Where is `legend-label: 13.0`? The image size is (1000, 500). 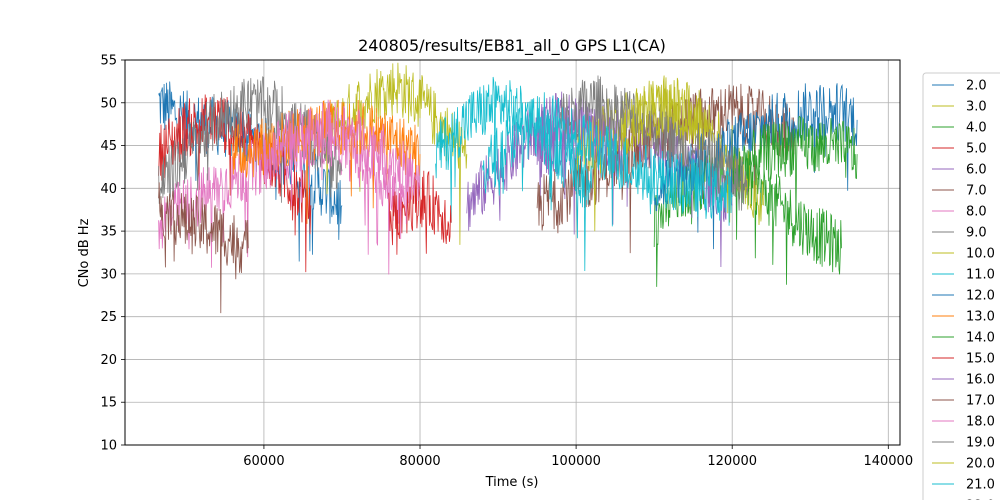
legend-label: 13.0 is located at coordinates (980, 317).